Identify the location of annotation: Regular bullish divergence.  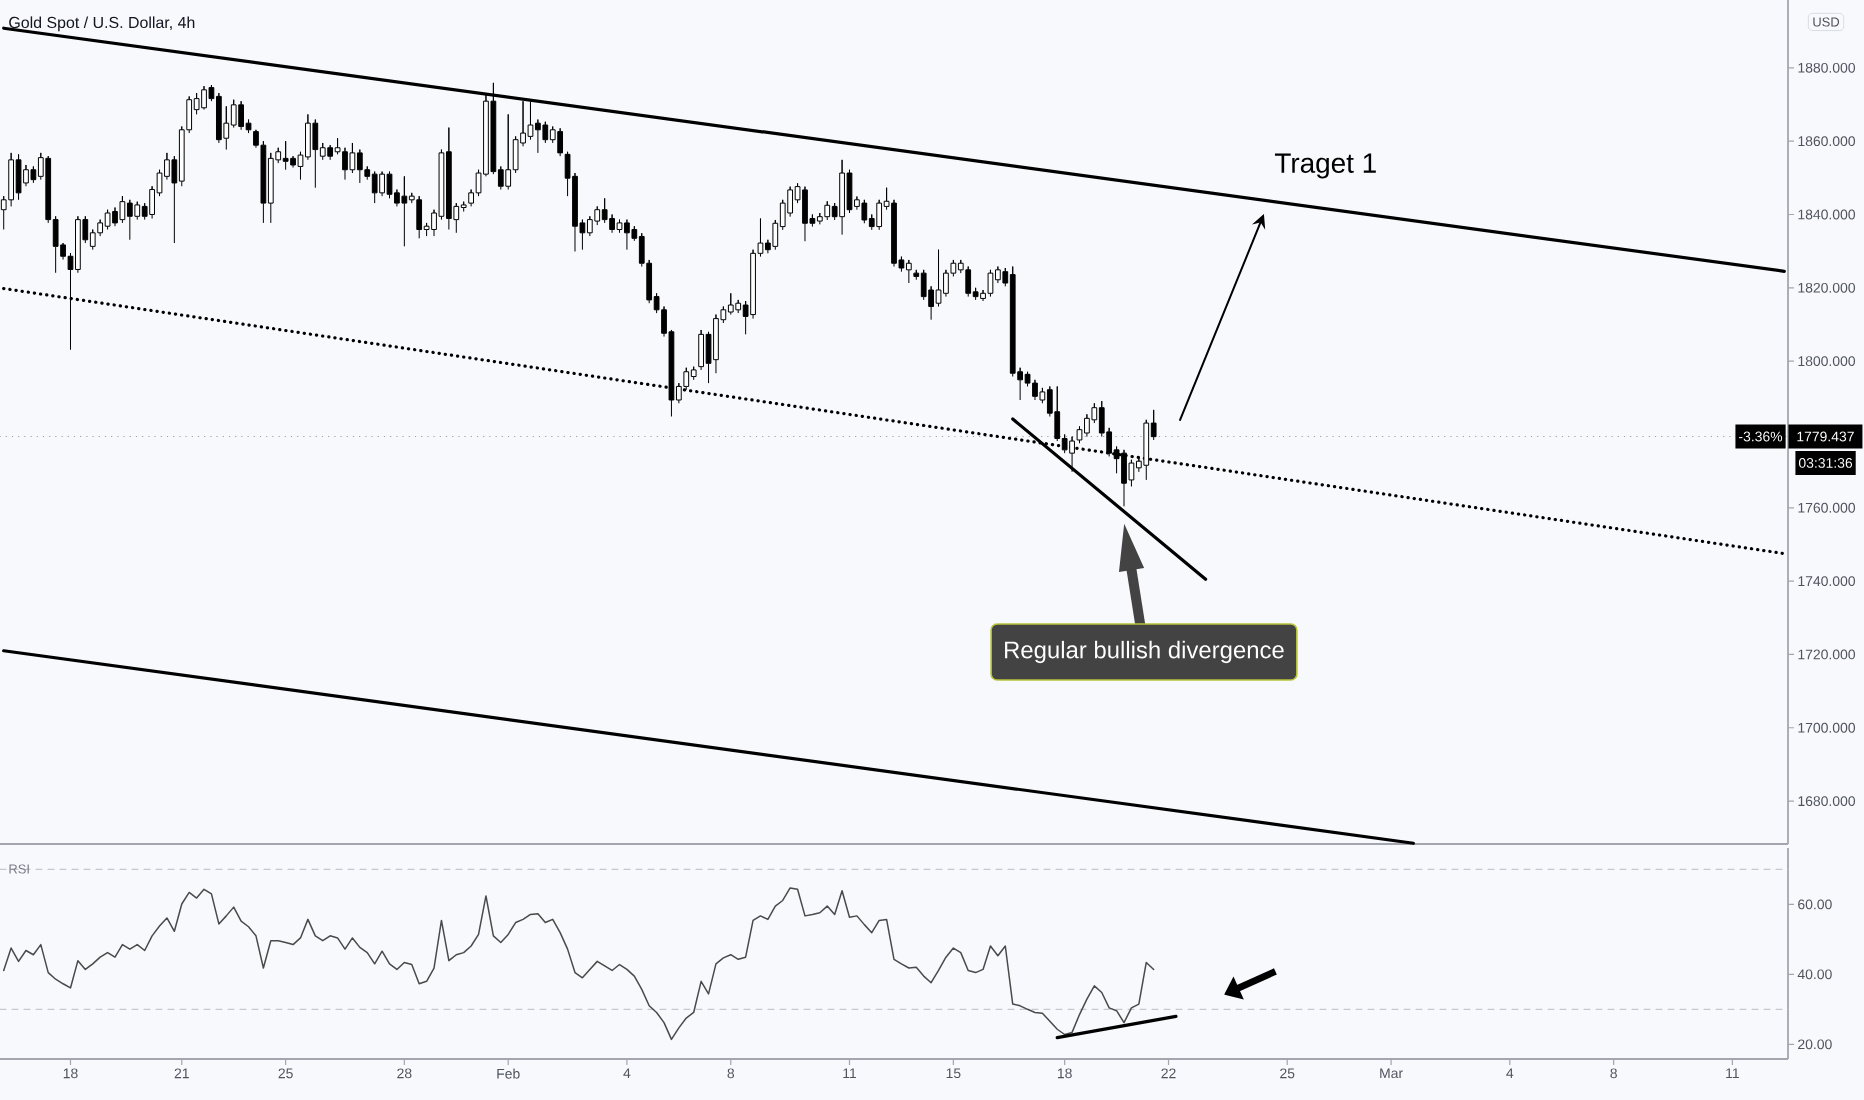
(1144, 652).